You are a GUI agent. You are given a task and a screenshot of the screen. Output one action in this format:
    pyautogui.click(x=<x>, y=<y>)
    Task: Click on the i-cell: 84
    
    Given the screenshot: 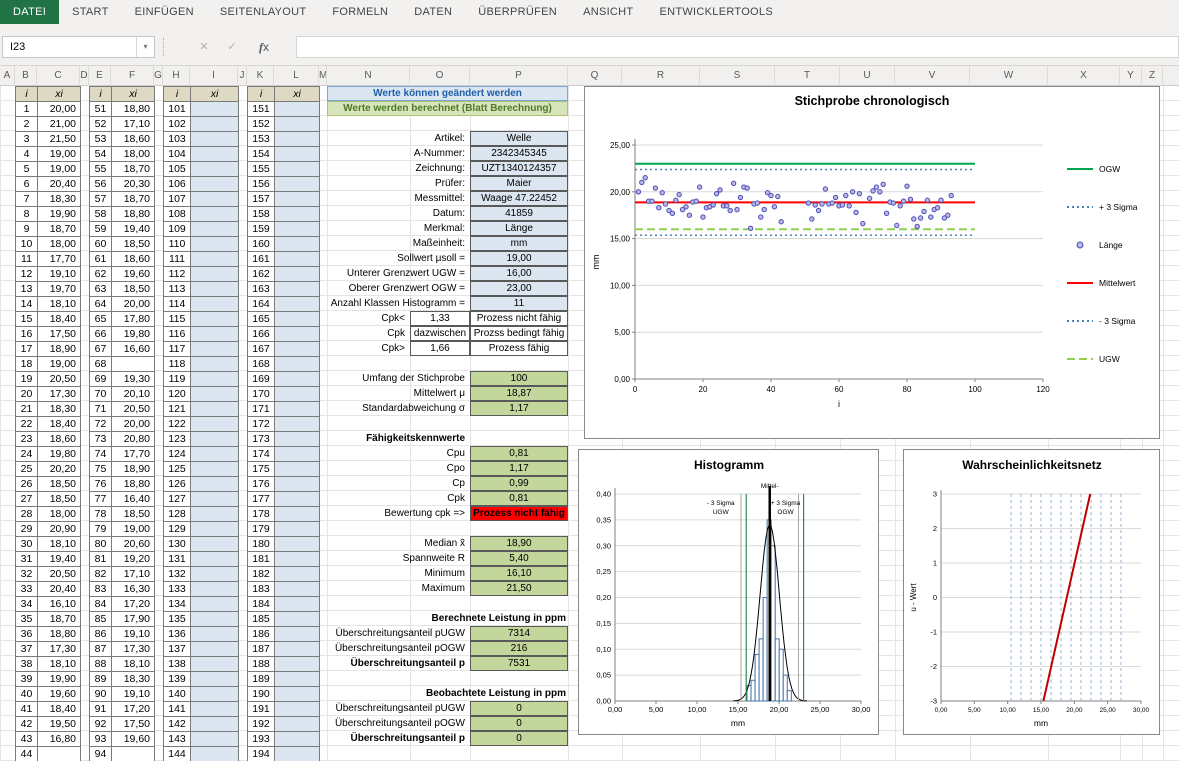 What is the action you would take?
    pyautogui.click(x=101, y=604)
    